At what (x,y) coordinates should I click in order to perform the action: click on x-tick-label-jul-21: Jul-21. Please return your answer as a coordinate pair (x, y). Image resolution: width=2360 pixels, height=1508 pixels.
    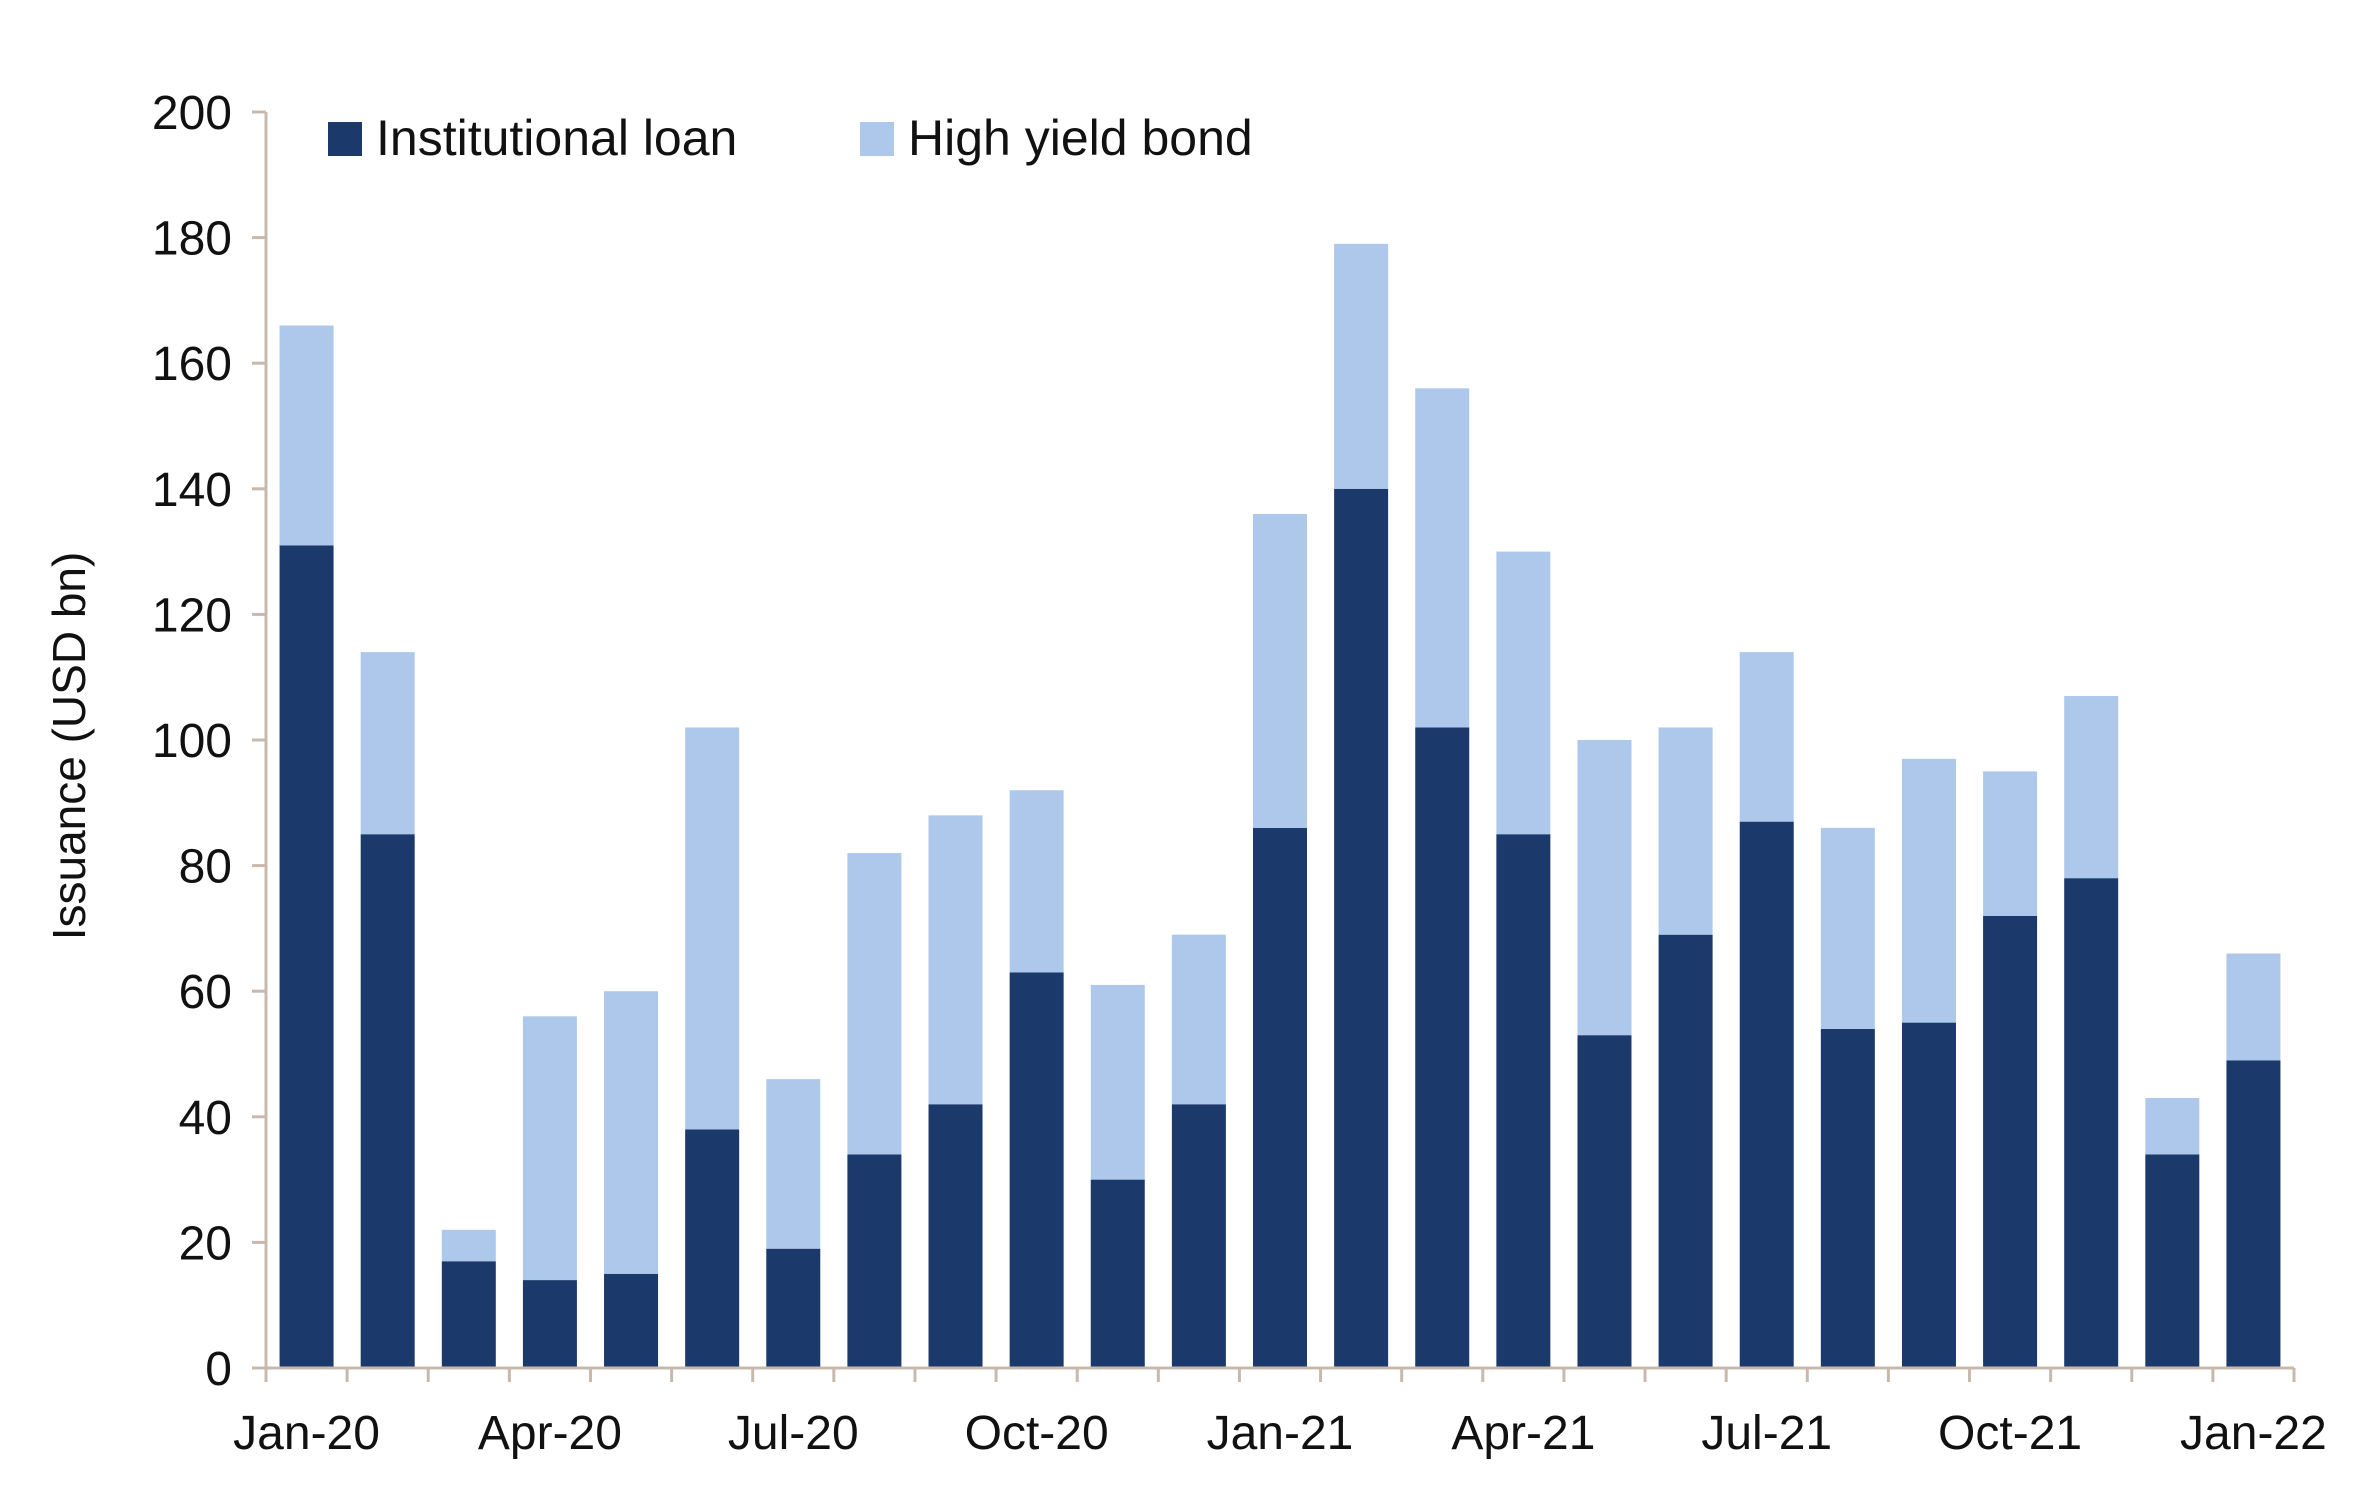
    Looking at the image, I should click on (1766, 1433).